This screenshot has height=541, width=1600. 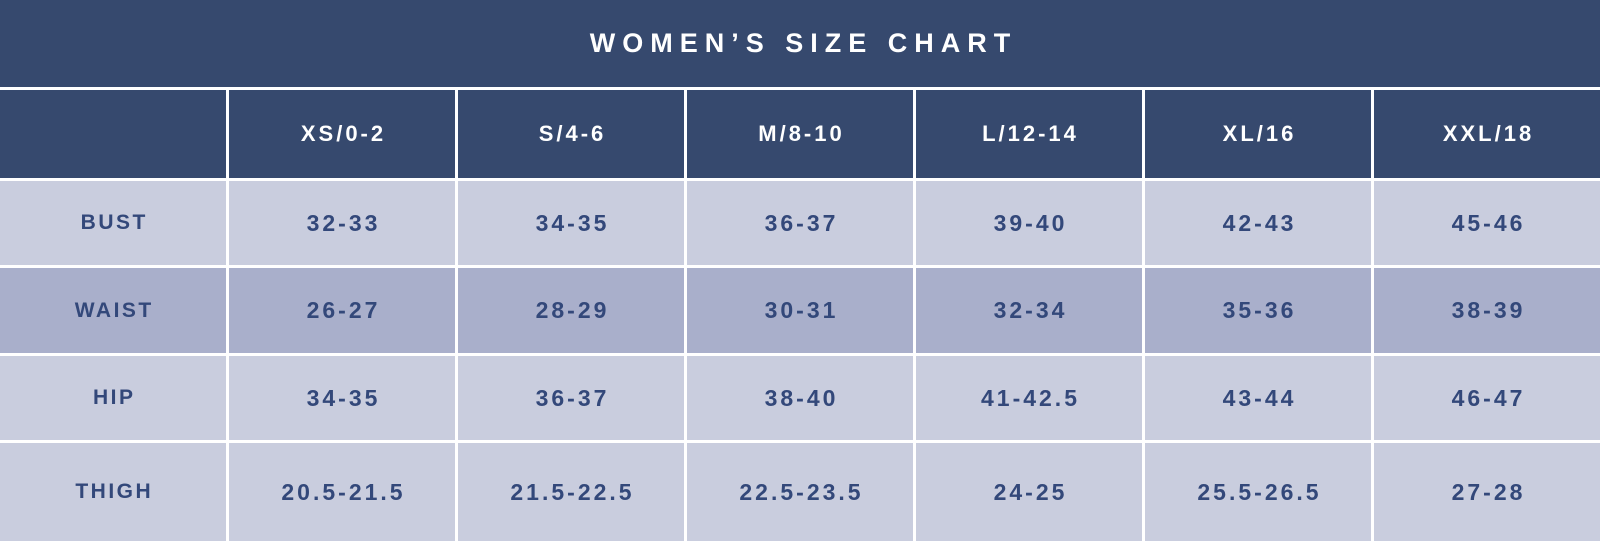 What do you see at coordinates (1258, 492) in the screenshot?
I see `size-cell-thigh-xl: 25.5-26.5` at bounding box center [1258, 492].